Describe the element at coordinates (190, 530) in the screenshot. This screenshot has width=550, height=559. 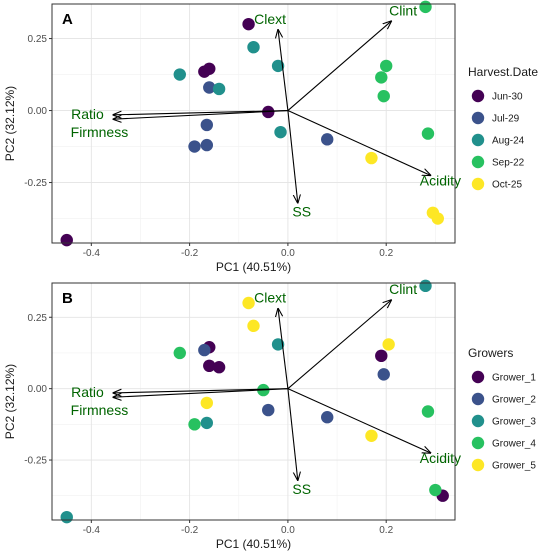
I see `x-tick-label: -0.2` at that location.